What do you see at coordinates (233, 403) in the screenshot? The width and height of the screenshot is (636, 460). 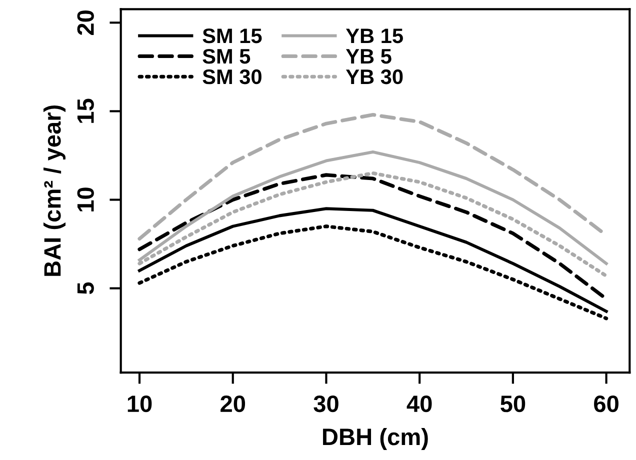 I see `x-tick-label: 20` at bounding box center [233, 403].